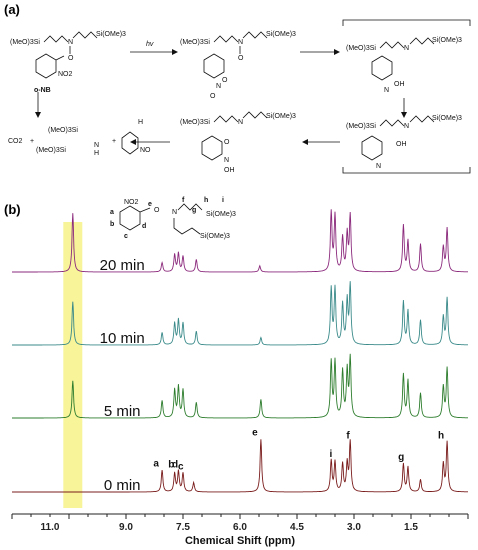 The image size is (478, 550). Describe the element at coordinates (441, 435) in the screenshot. I see `peak-label-h: h` at that location.